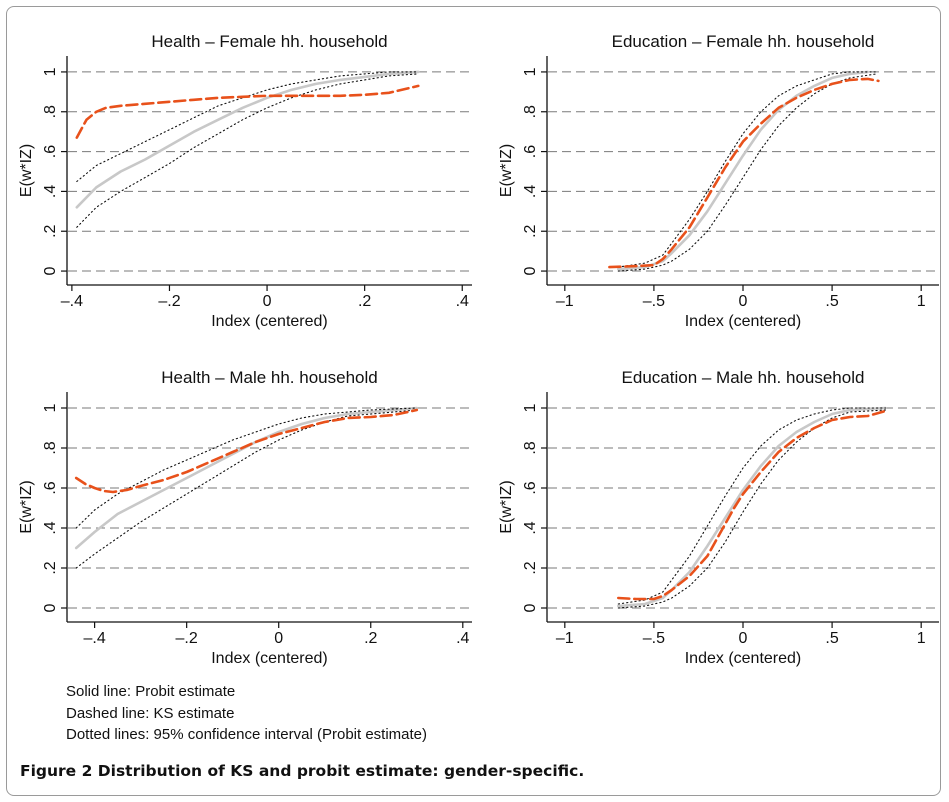 The width and height of the screenshot is (949, 802). What do you see at coordinates (743, 377) in the screenshot?
I see `chart-title: Education – Male hh. household` at bounding box center [743, 377].